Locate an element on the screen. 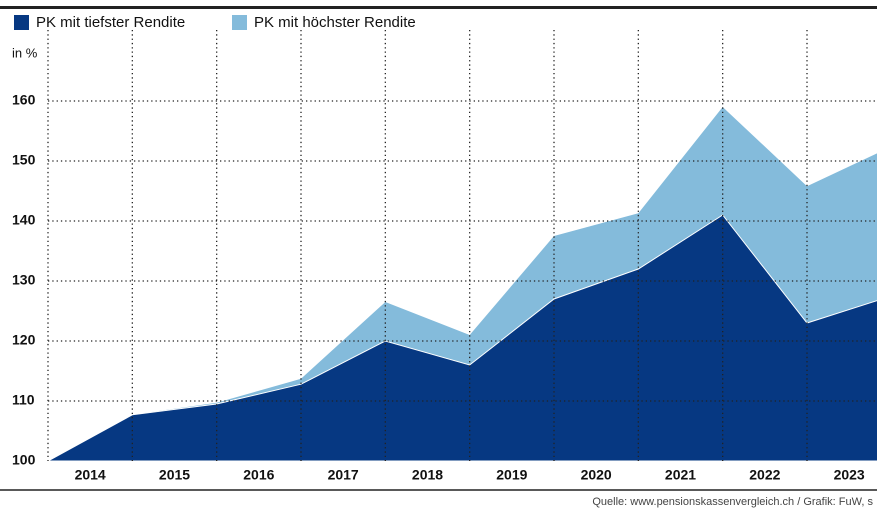 Image resolution: width=877 pixels, height=513 pixels. x-tick-label: 2018 is located at coordinates (427, 475).